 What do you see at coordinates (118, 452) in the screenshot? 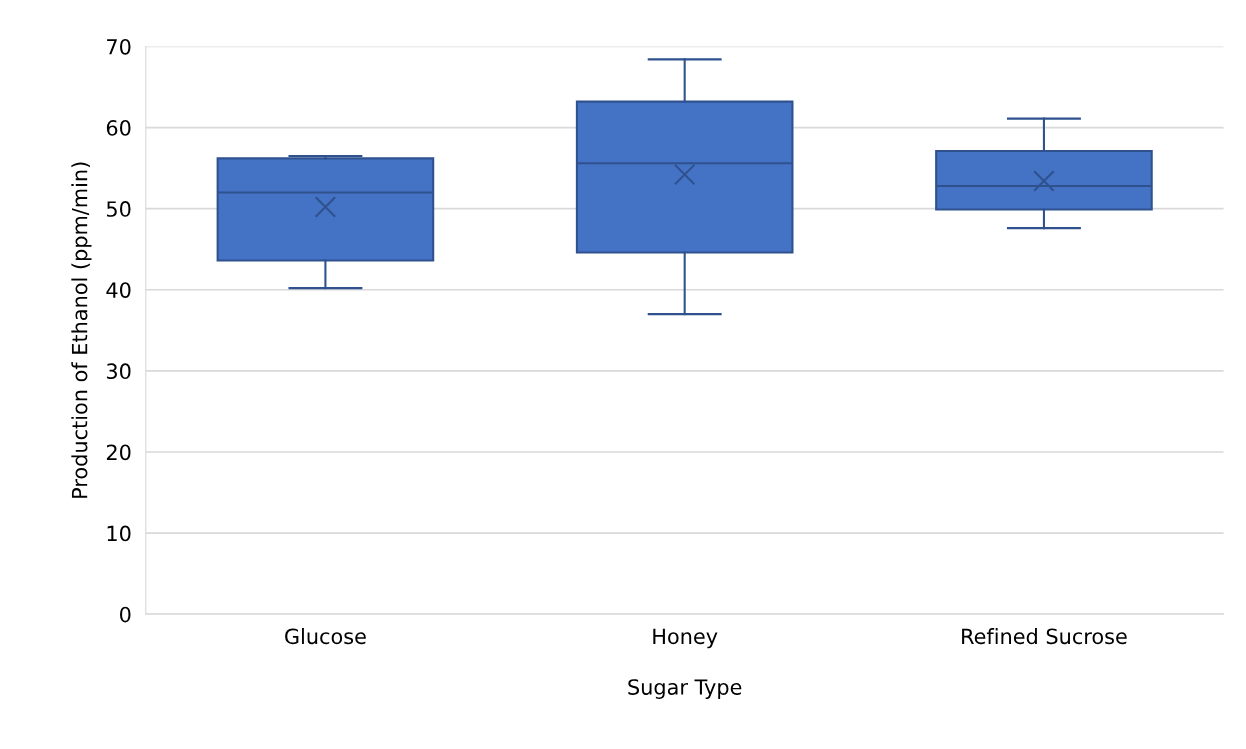
I see `y-tick-label: 20` at bounding box center [118, 452].